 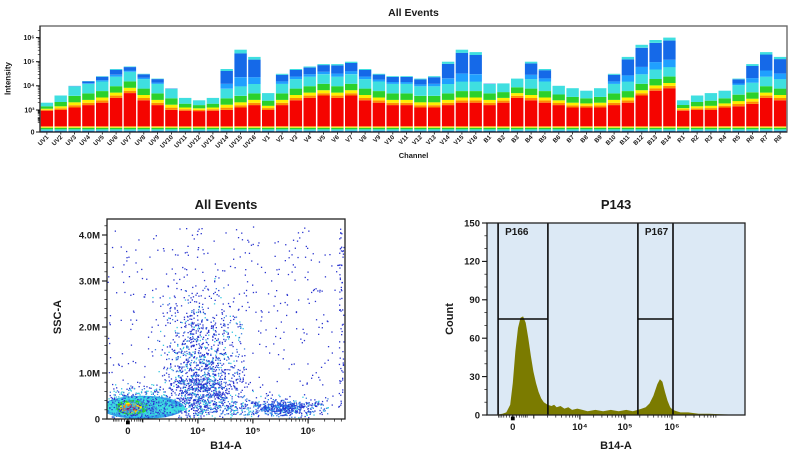 I want to click on spectral-column-UV15, so click(x=240, y=90).